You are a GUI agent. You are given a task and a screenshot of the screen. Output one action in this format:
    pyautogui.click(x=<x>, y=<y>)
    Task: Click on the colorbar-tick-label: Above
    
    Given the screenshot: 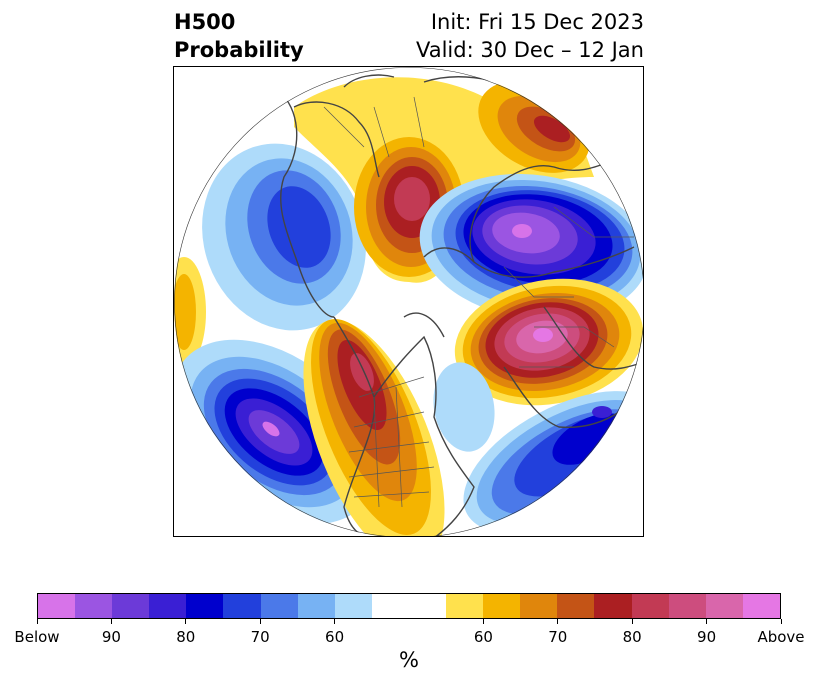 What is the action you would take?
    pyautogui.click(x=781, y=637)
    